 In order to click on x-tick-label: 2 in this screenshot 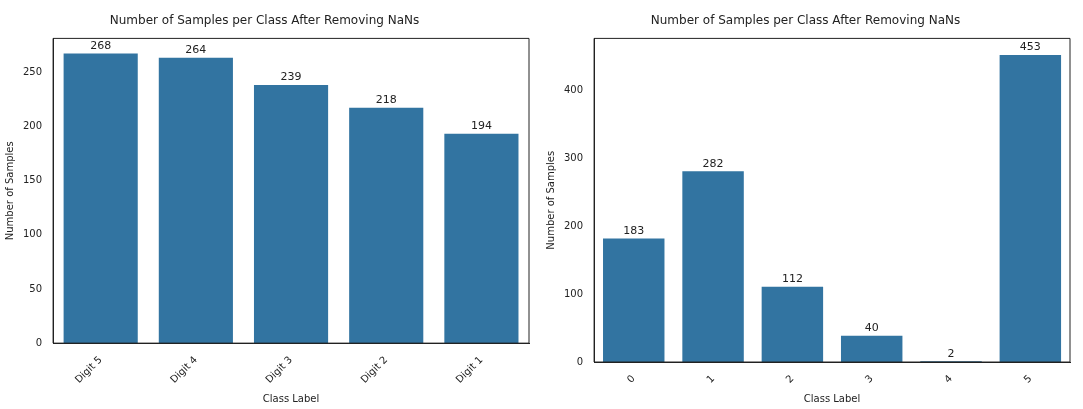, I will do `click(789, 379)`.